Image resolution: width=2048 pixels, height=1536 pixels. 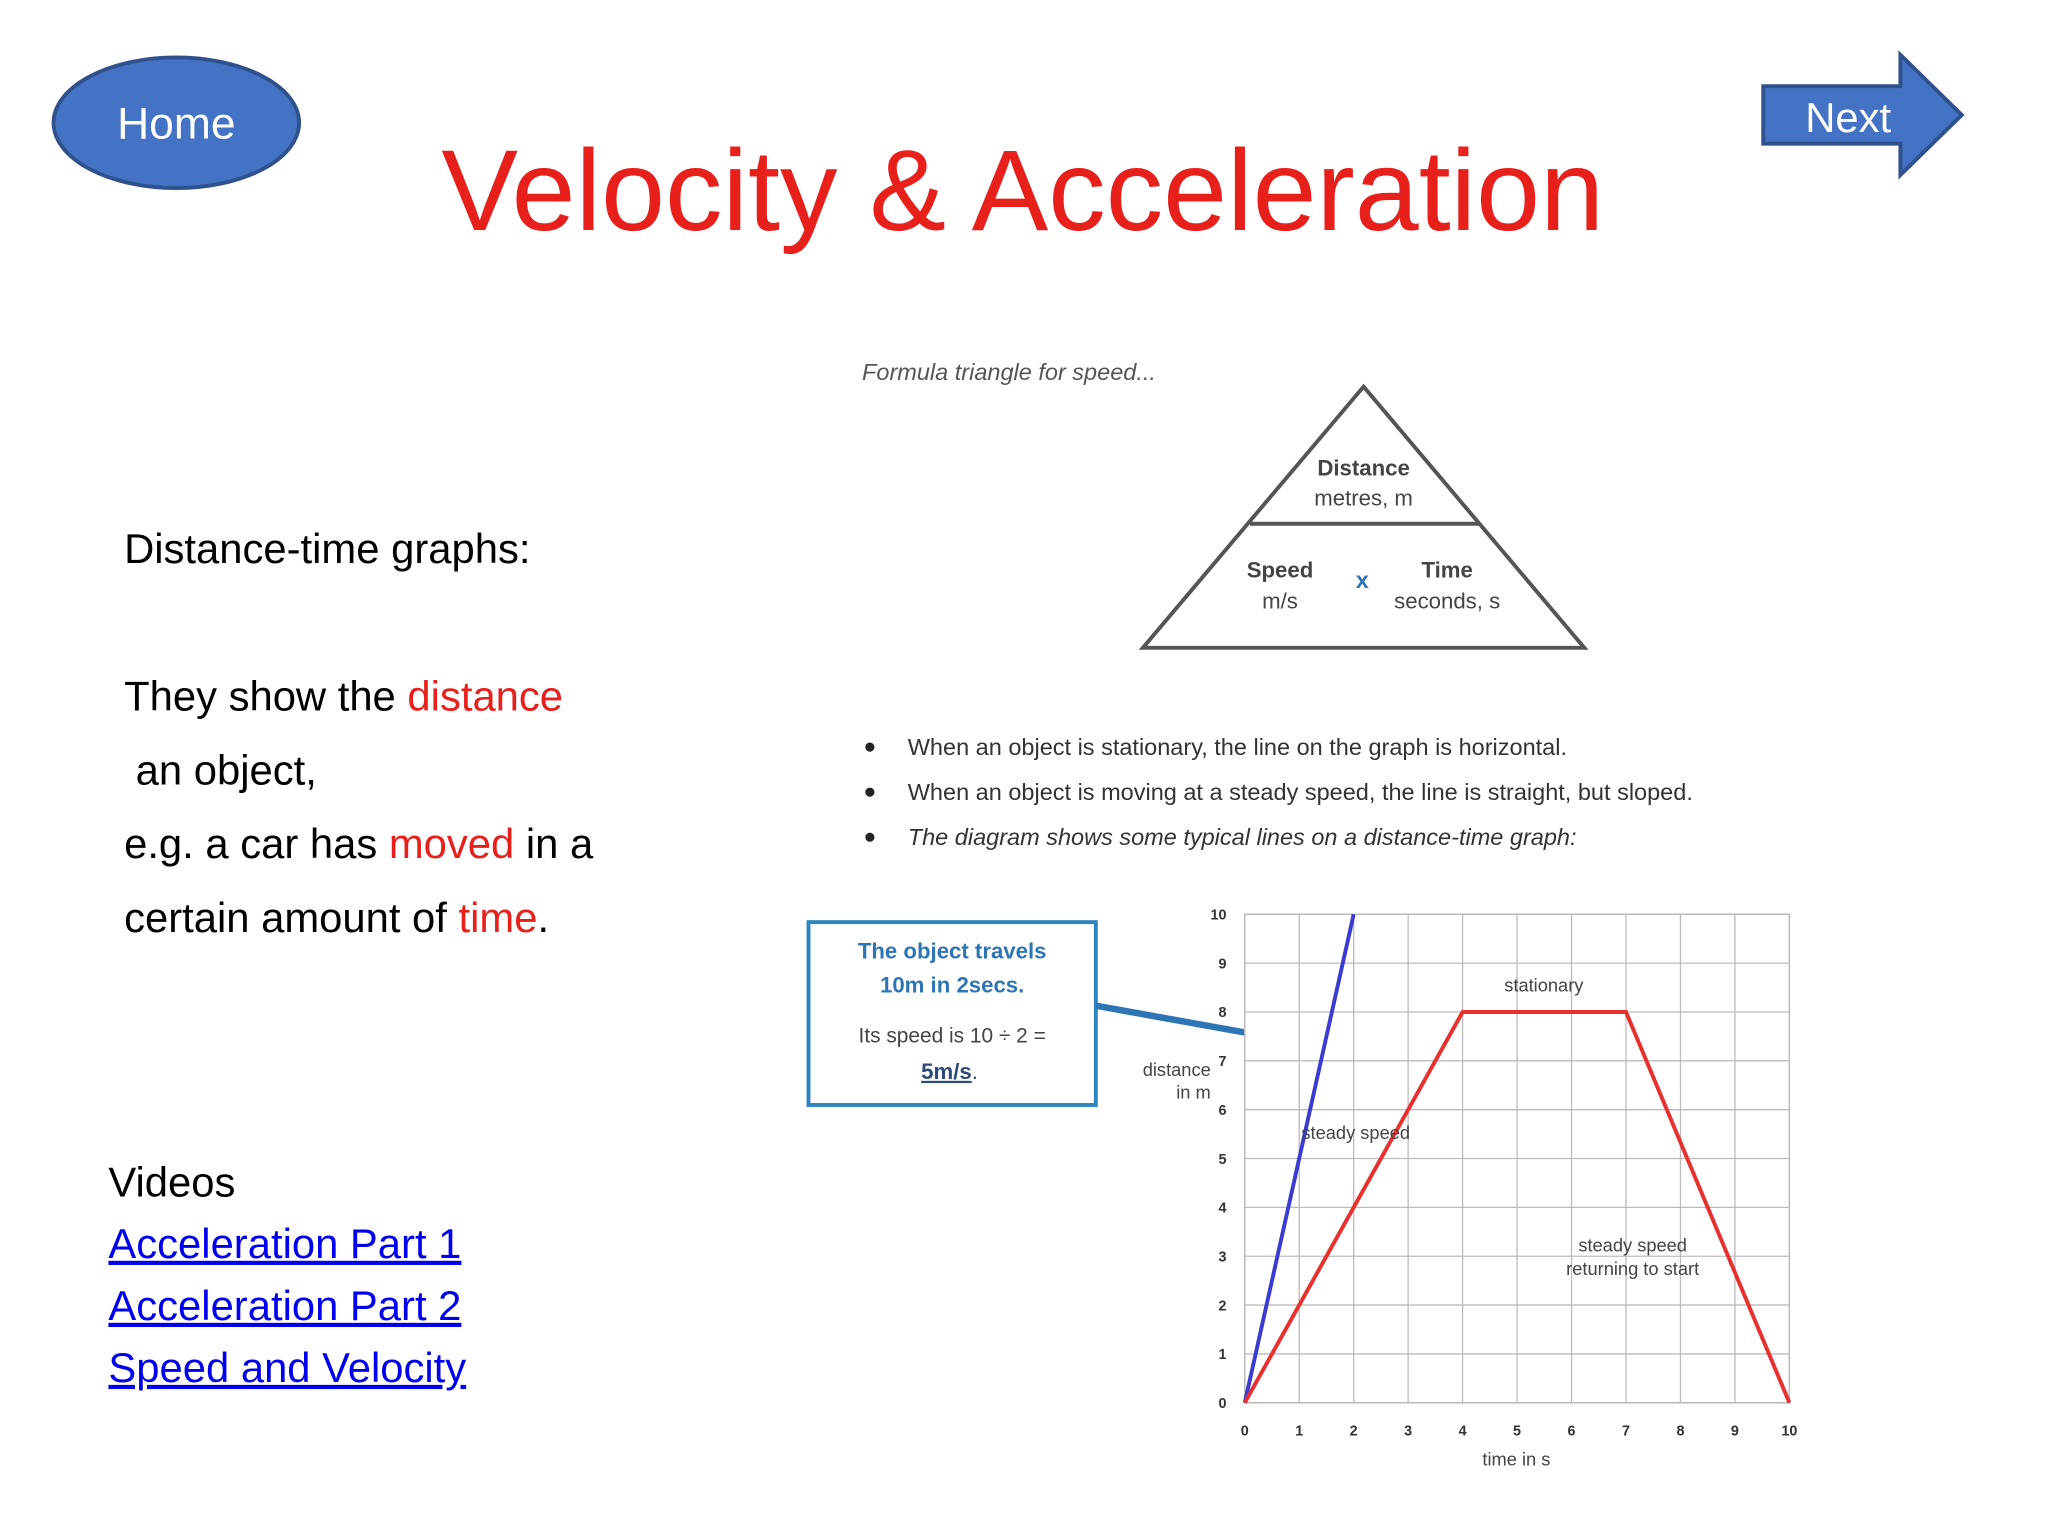 I want to click on x-tick-label: 2, so click(x=1354, y=1431).